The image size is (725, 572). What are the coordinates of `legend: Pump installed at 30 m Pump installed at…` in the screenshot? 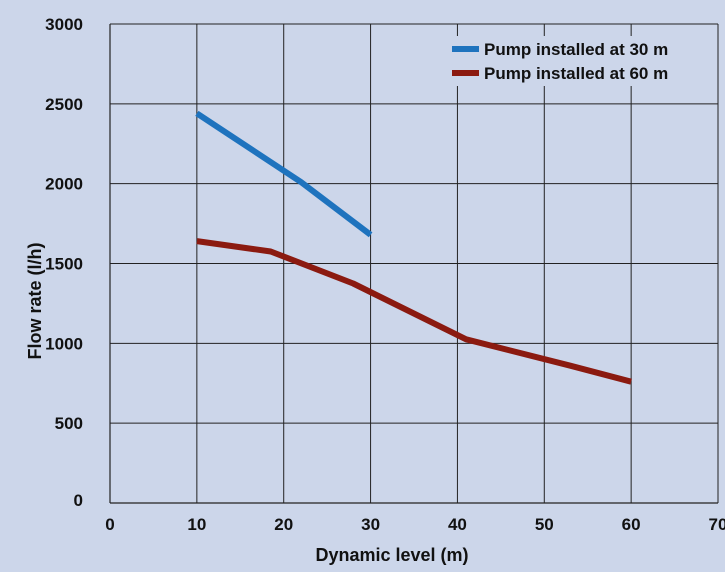 It's located at (582, 61).